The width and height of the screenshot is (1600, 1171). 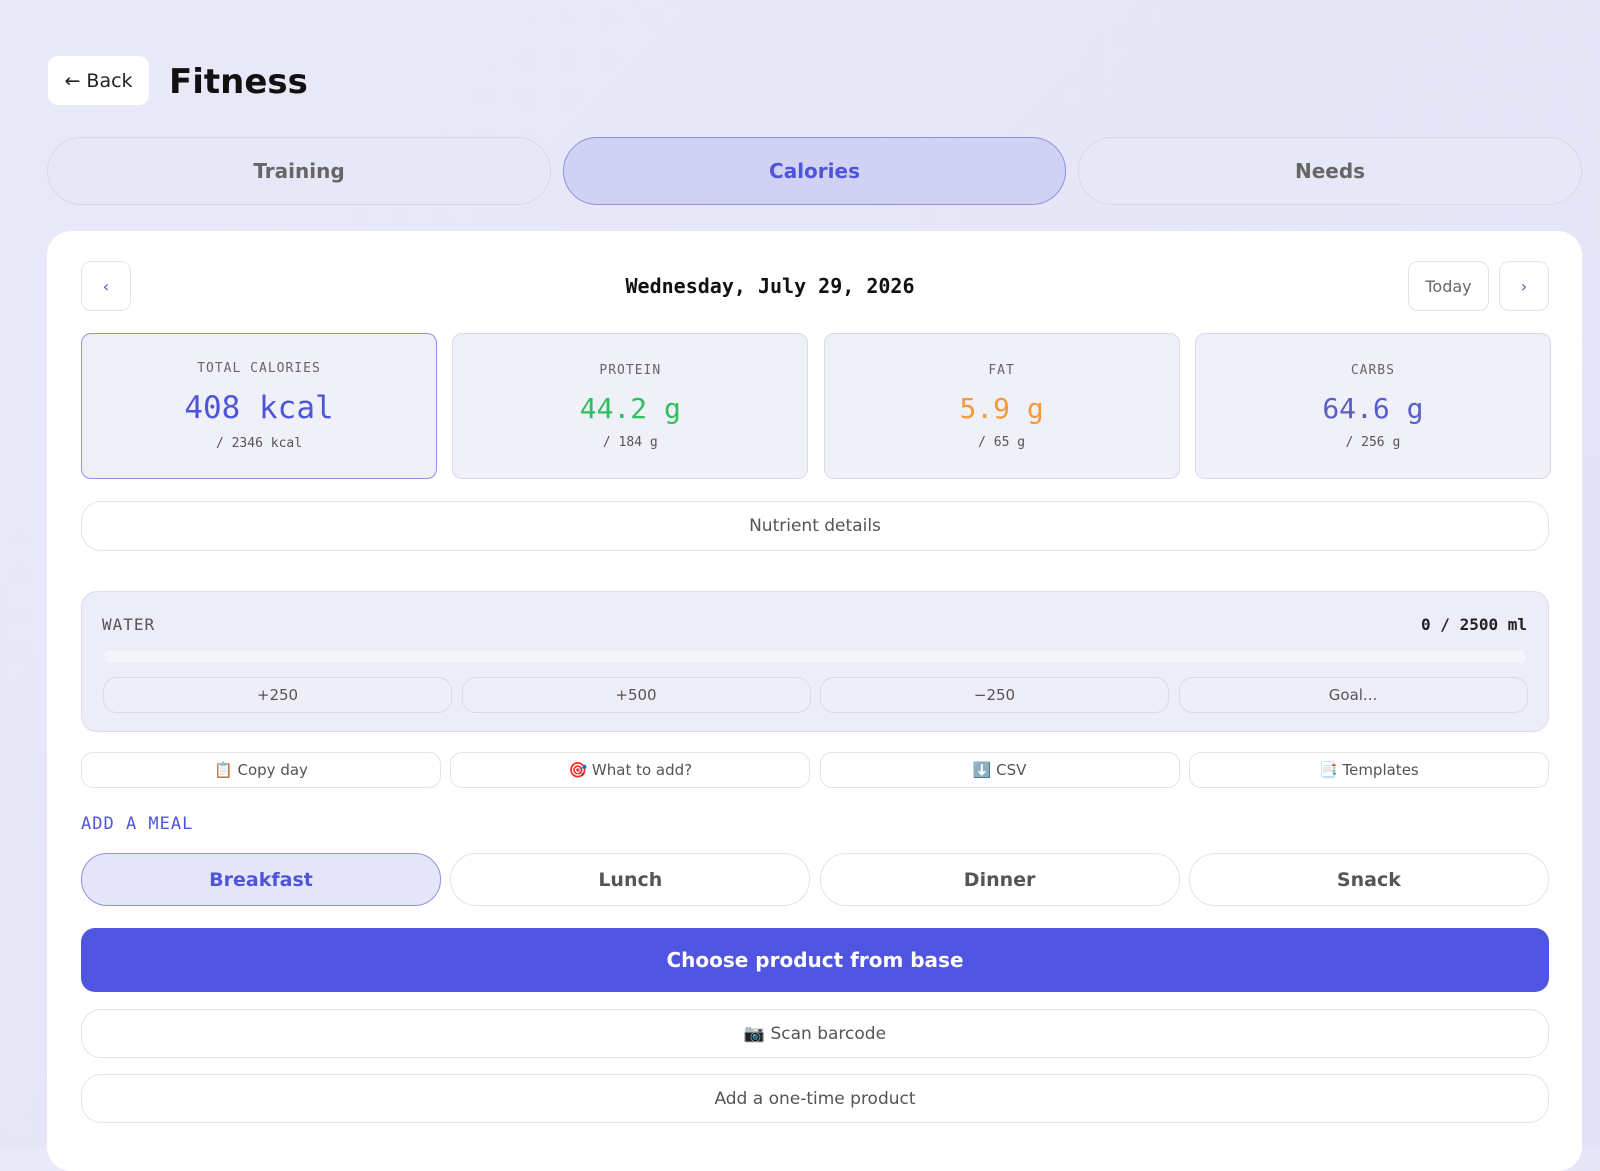 What do you see at coordinates (1448, 286) in the screenshot?
I see `today-button: Today` at bounding box center [1448, 286].